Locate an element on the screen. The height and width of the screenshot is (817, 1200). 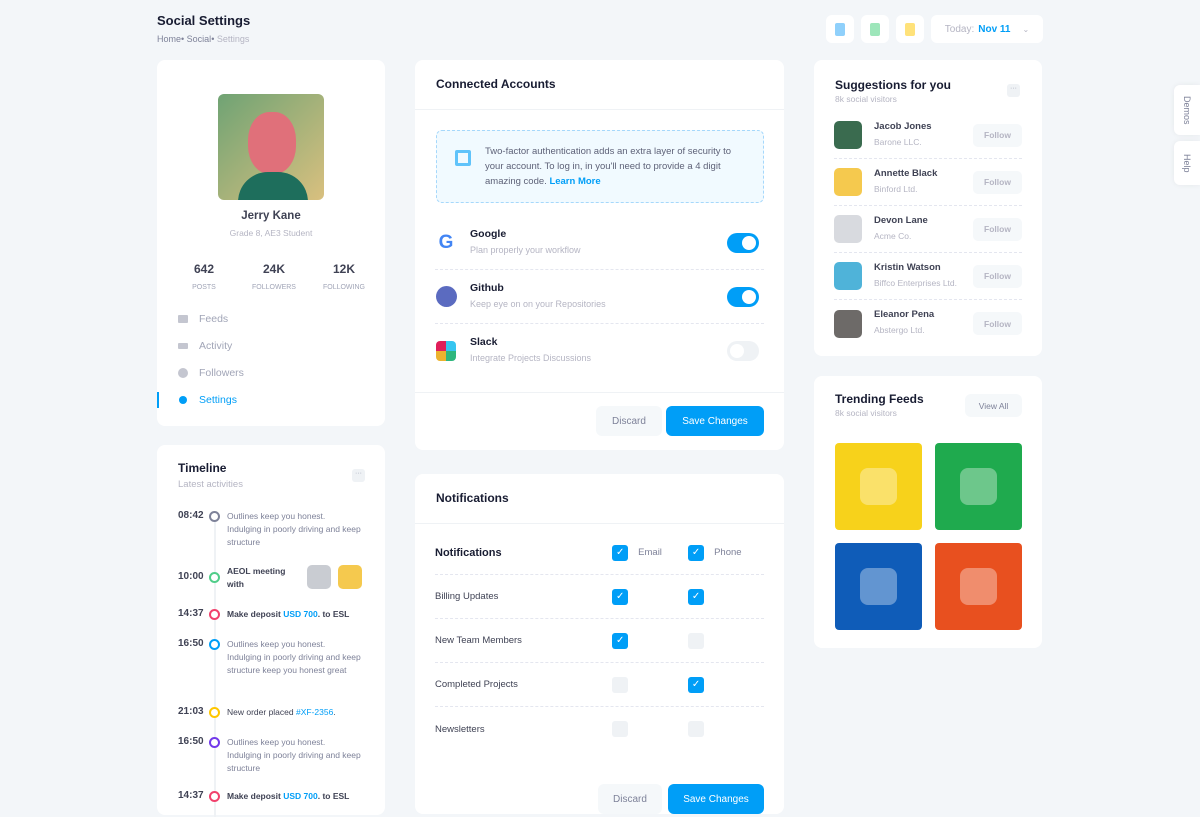
breadcrumb-settings: Settings is located at coordinates (233, 39).